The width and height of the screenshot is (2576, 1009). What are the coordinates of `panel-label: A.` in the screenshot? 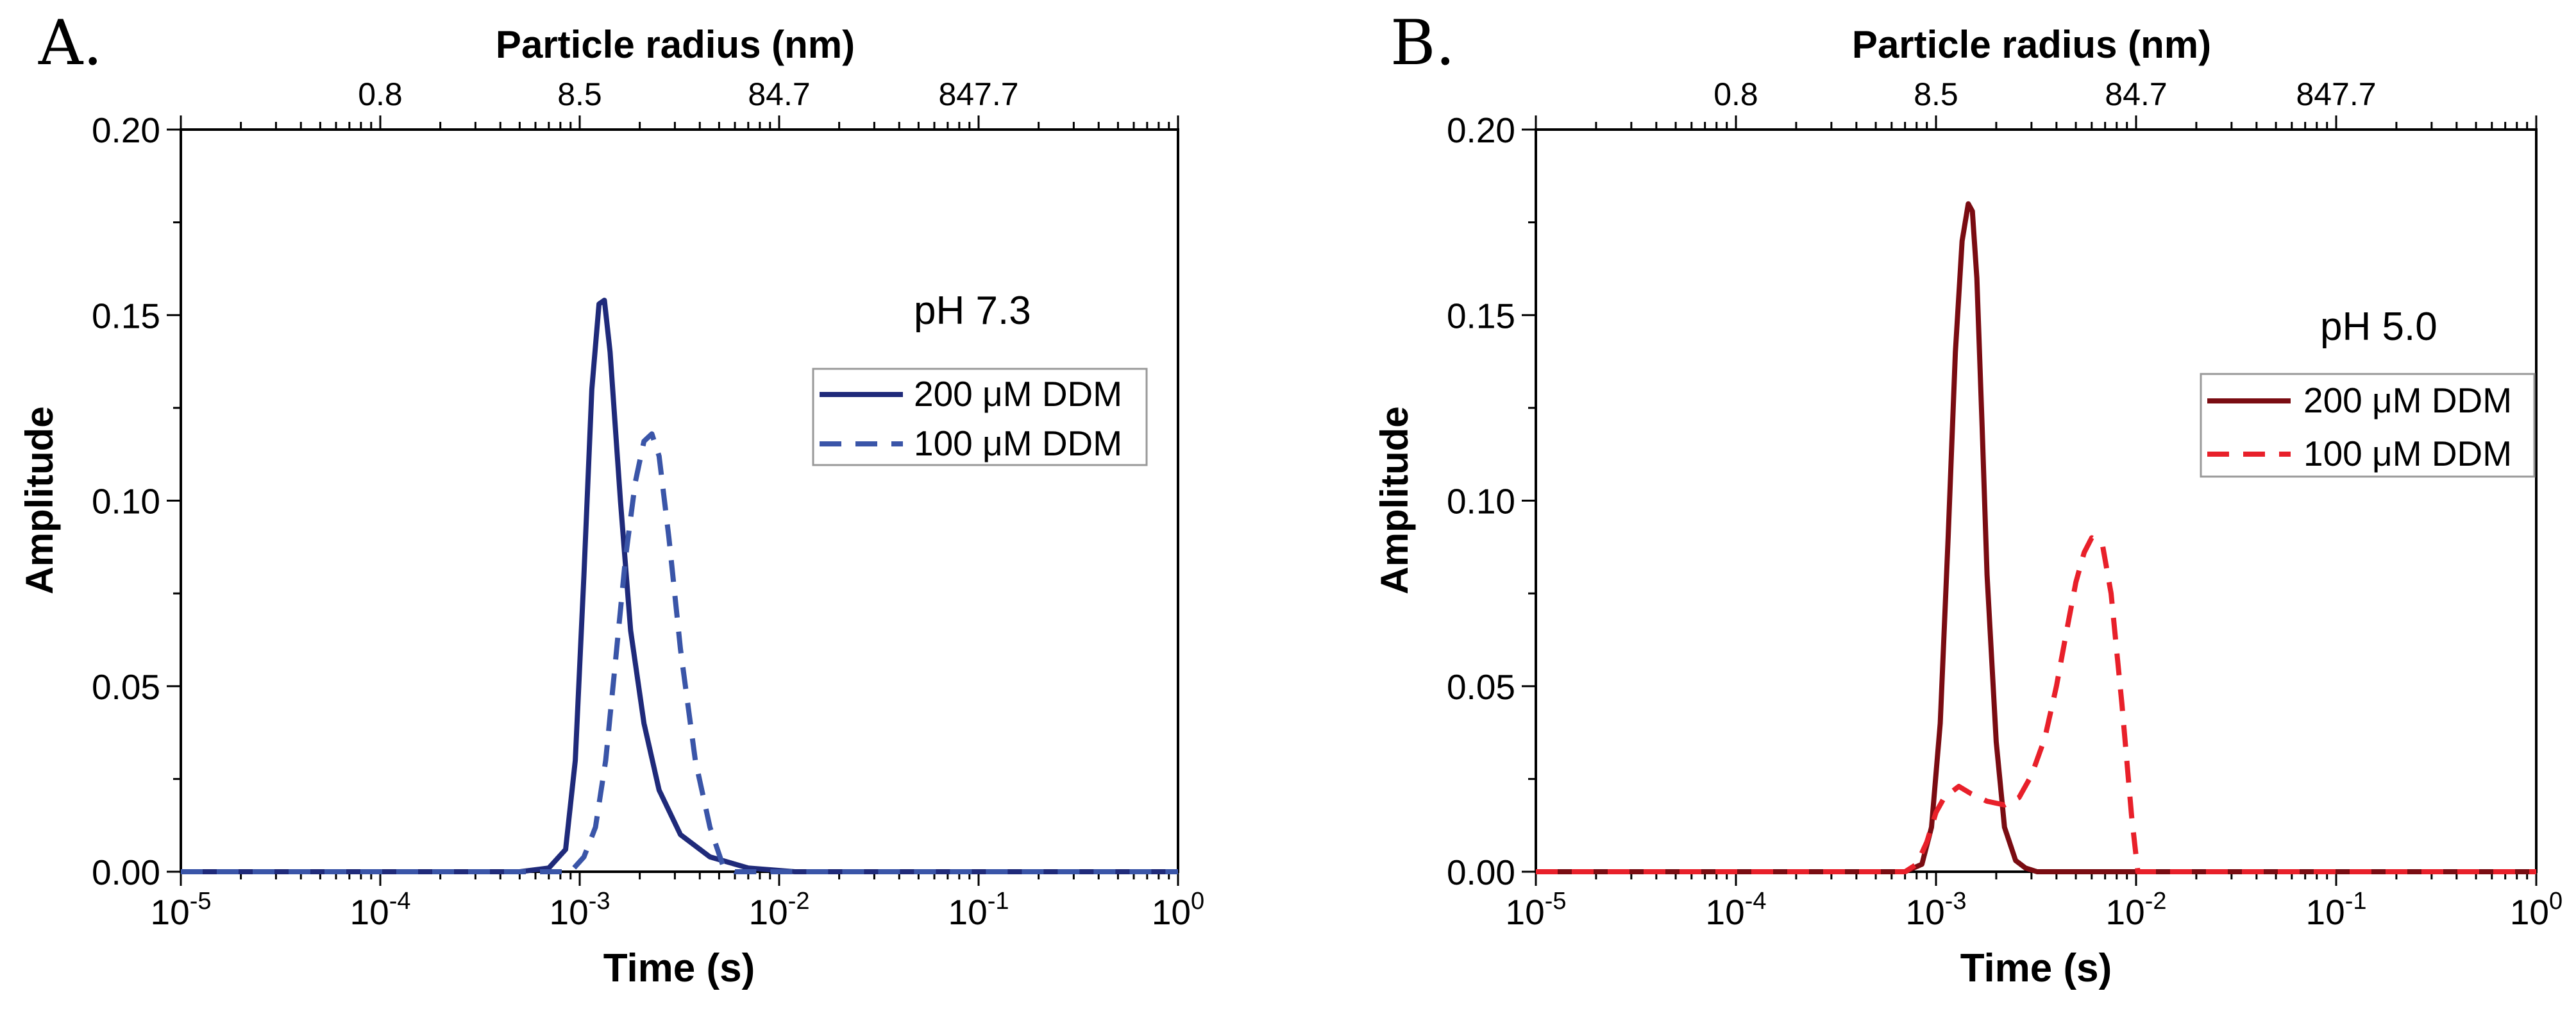 It's located at (70, 43).